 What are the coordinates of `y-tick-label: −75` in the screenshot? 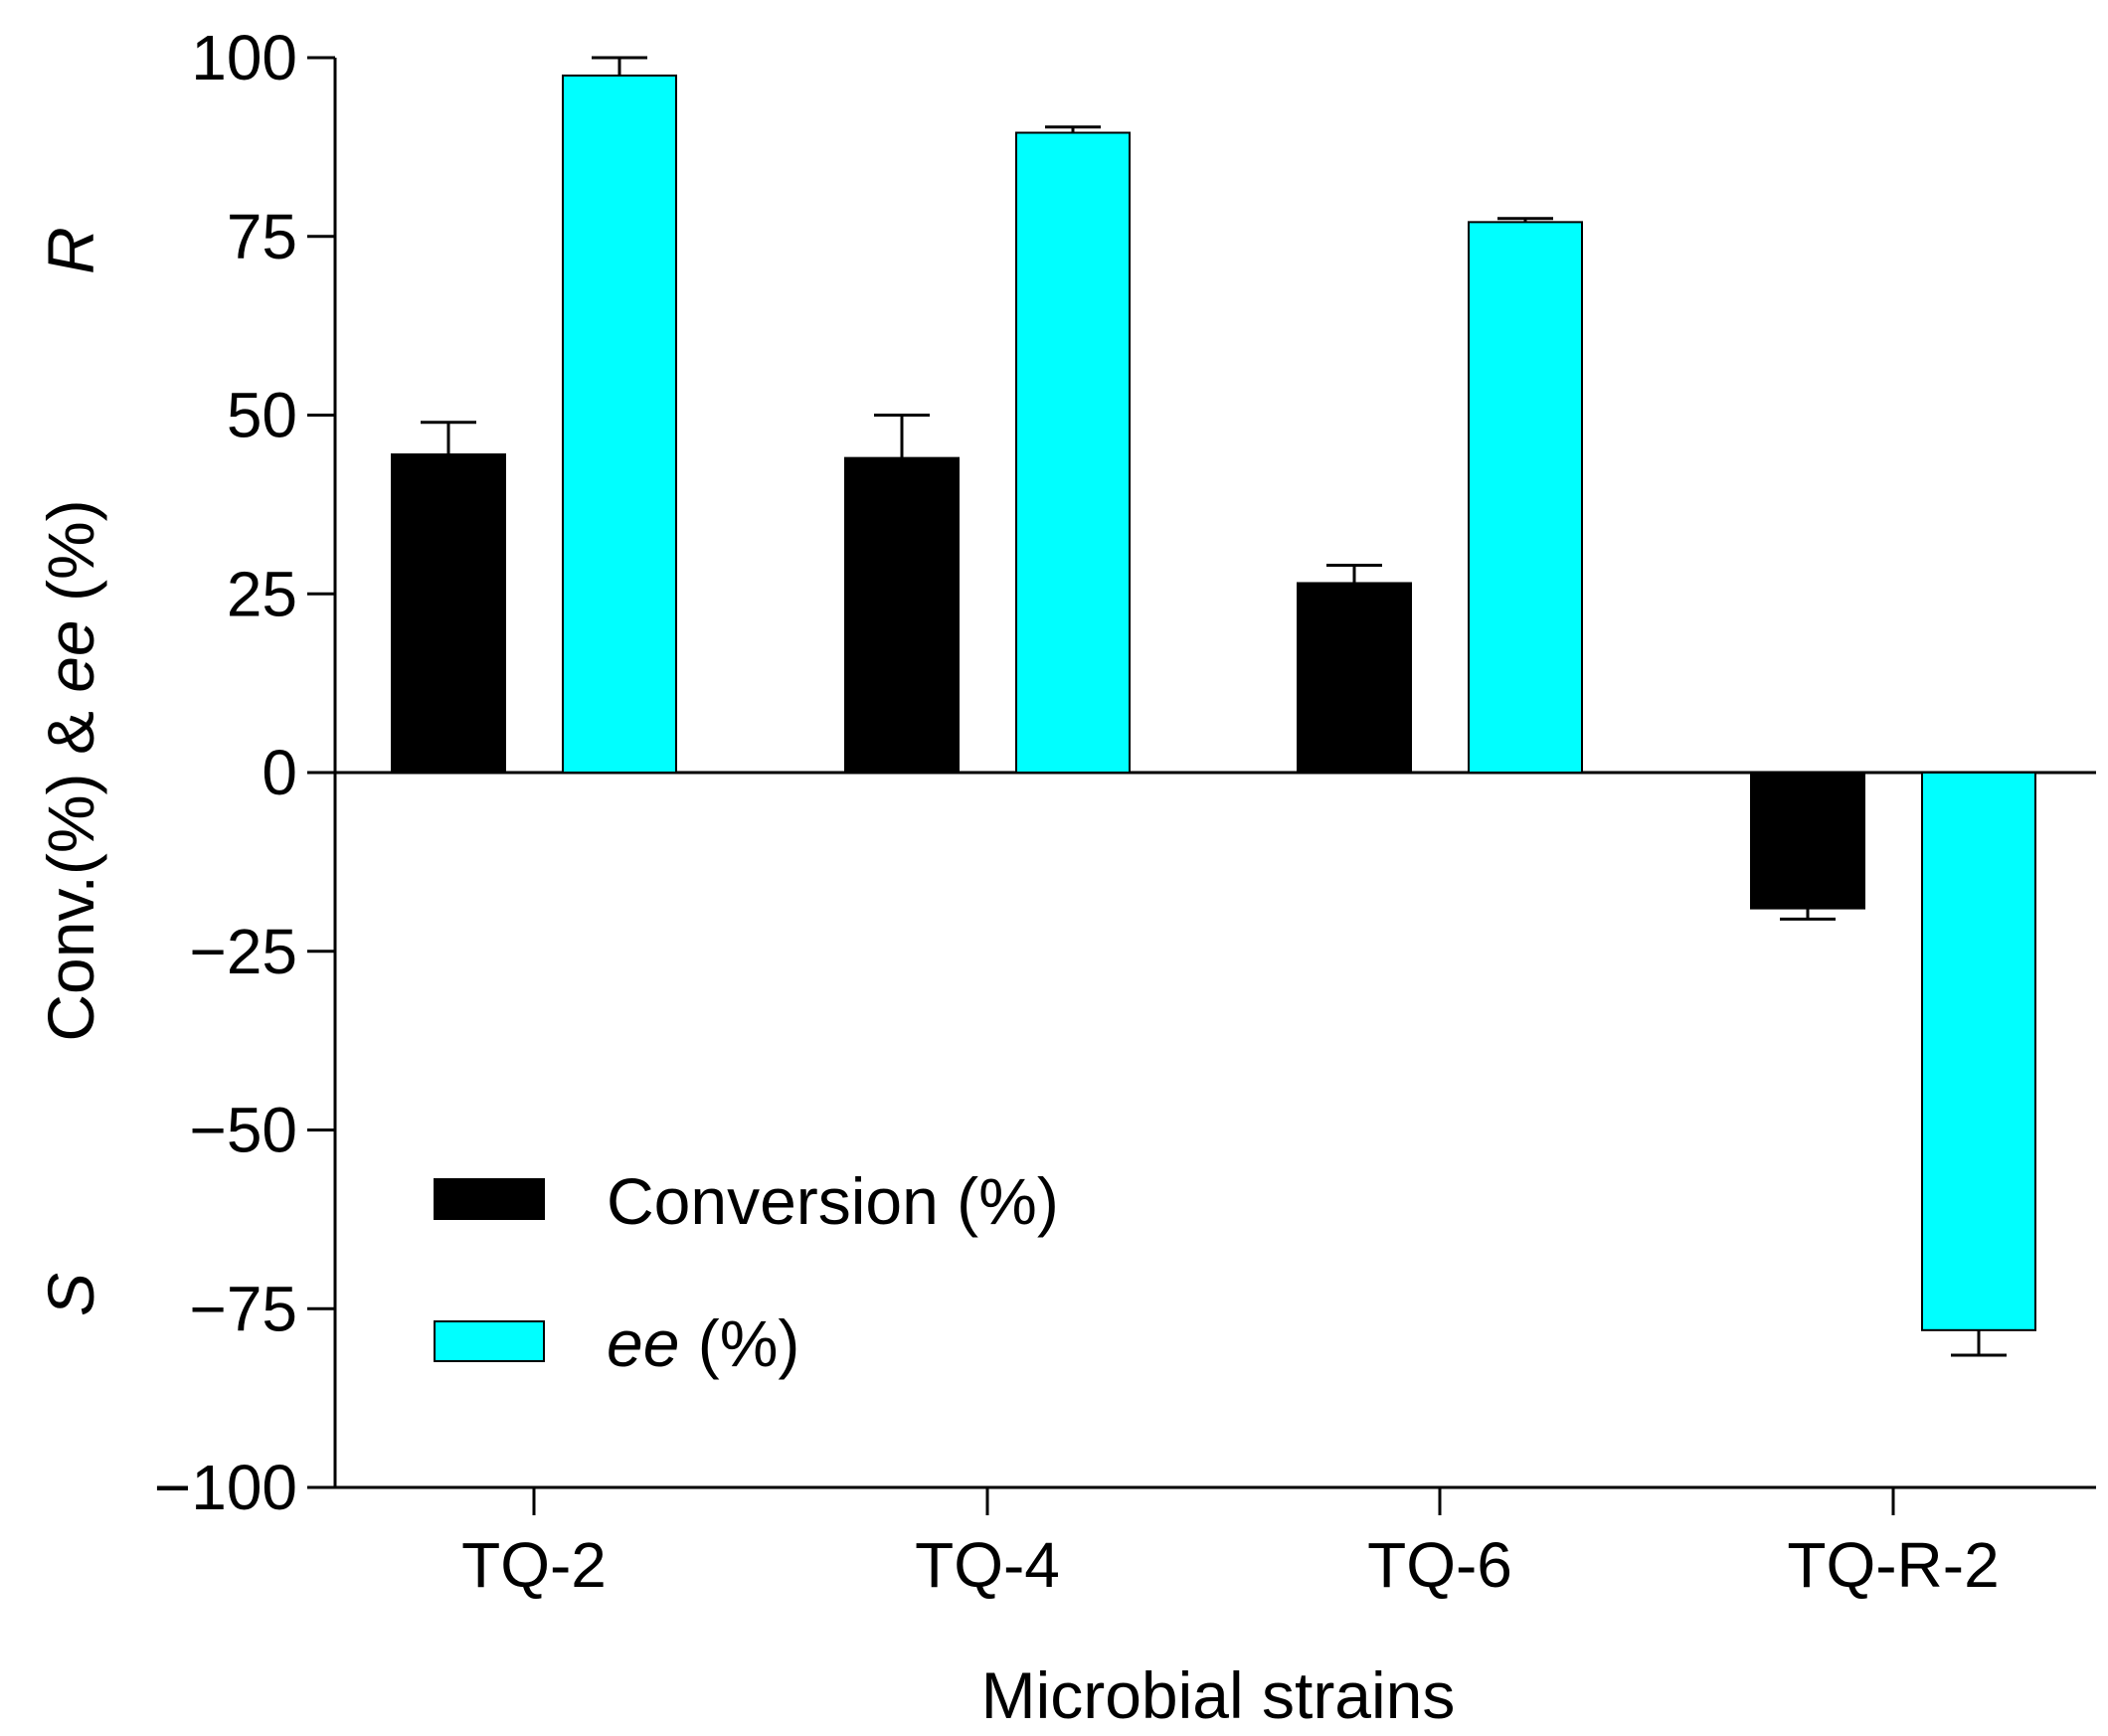 It's located at (243, 1309).